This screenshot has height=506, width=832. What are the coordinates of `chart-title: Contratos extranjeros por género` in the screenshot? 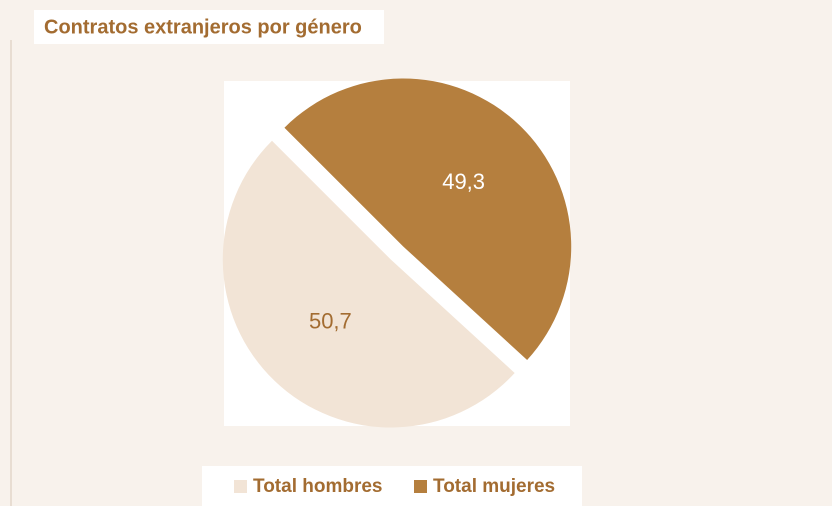 It's located at (203, 27).